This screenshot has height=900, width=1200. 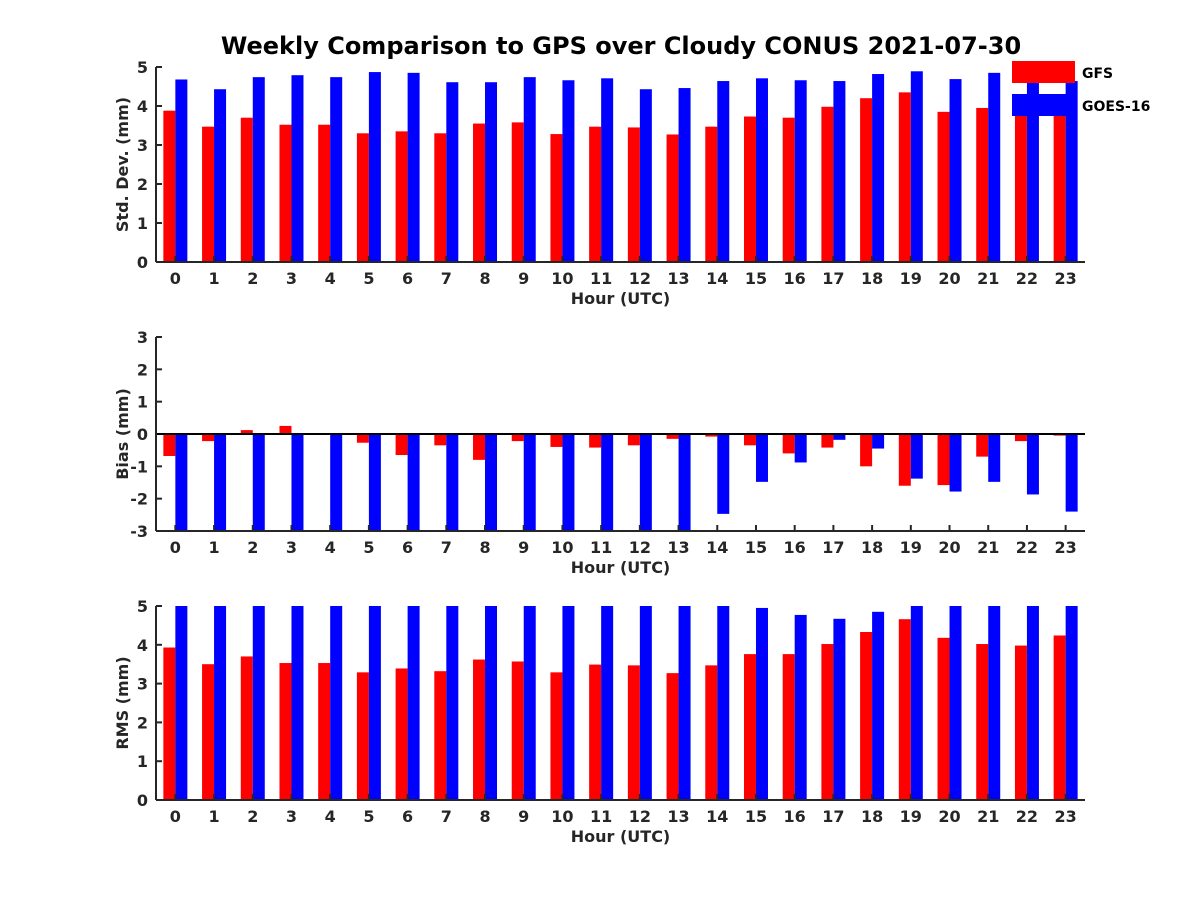 I want to click on x-axis-label: Hour (UTC), so click(x=621, y=298).